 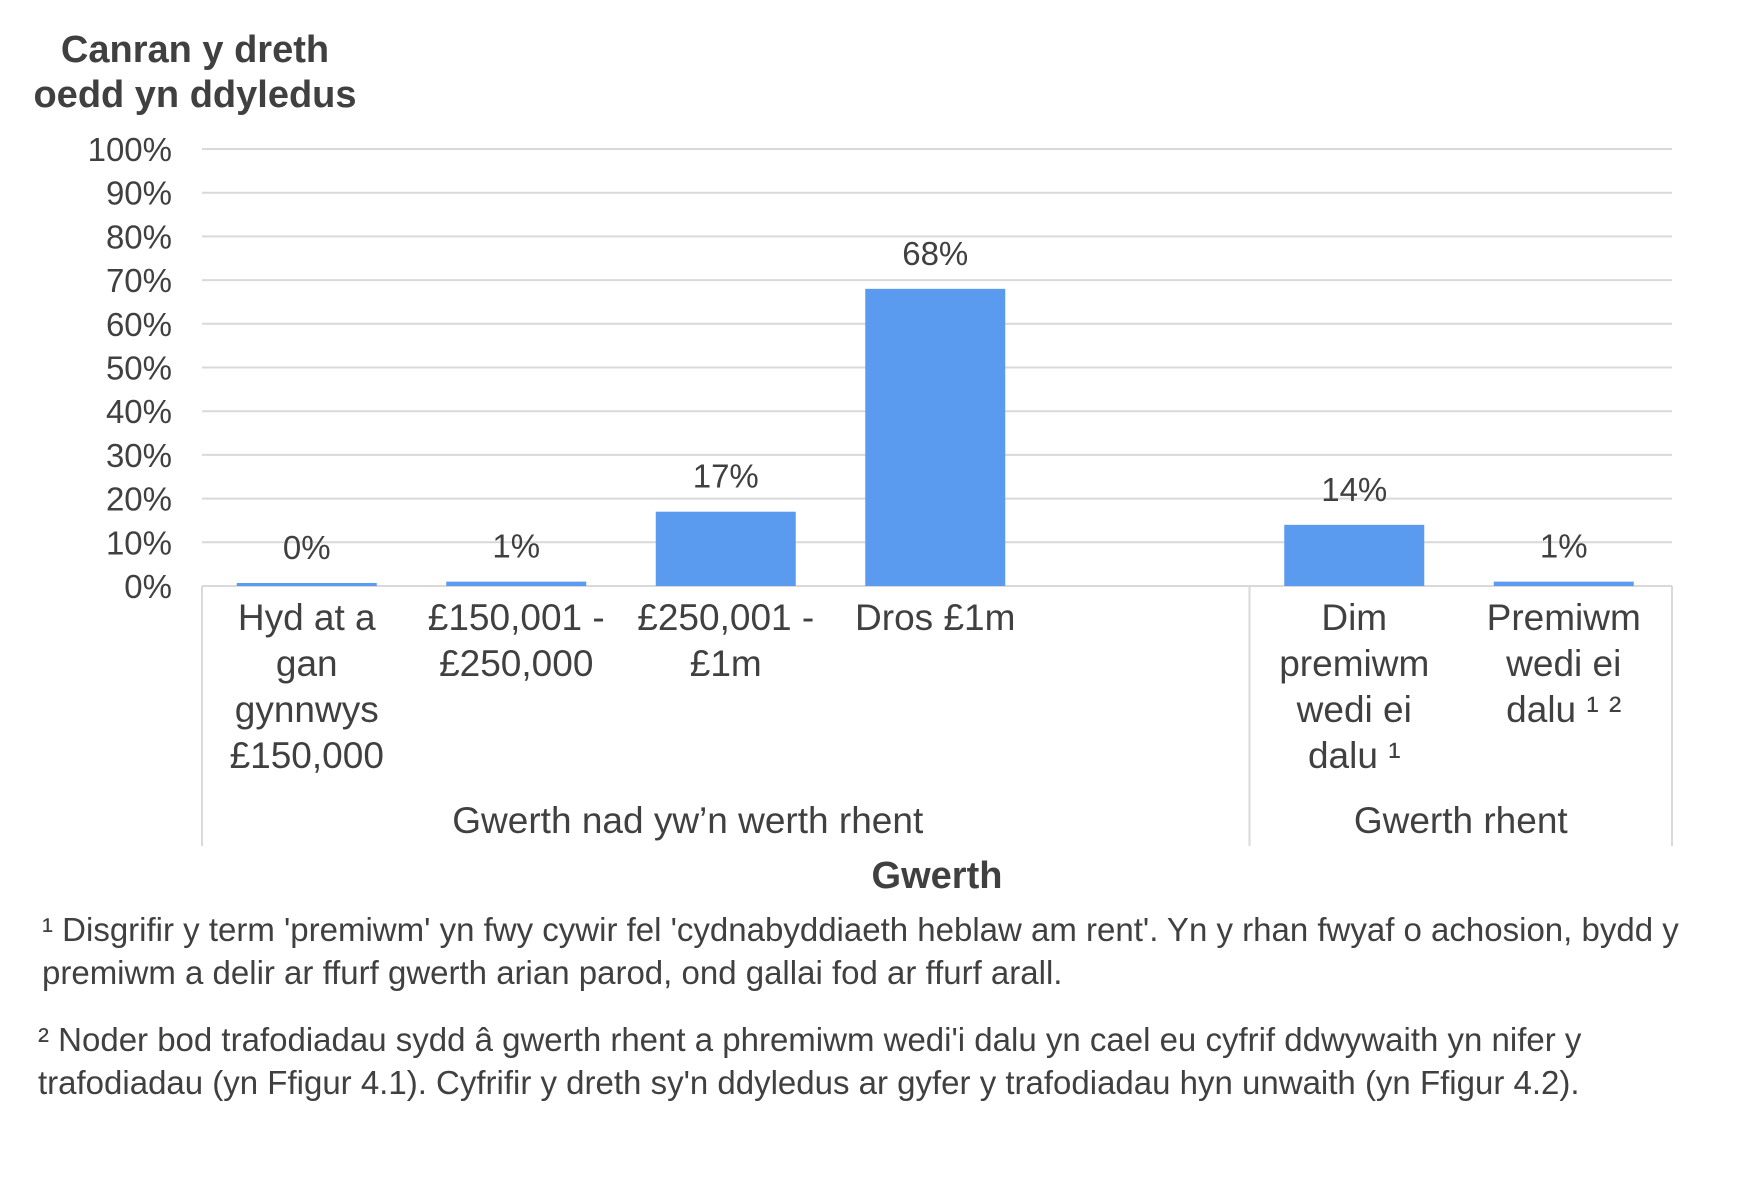 What do you see at coordinates (139, 499) in the screenshot?
I see `y-tick-label: 20%` at bounding box center [139, 499].